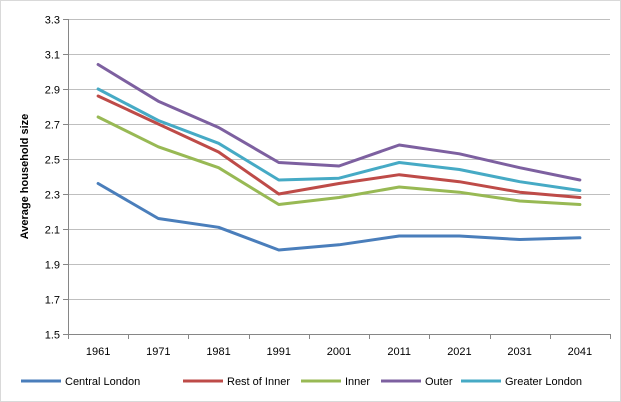 This screenshot has height=402, width=621. I want to click on y-tick-label: 3.1, so click(52, 56).